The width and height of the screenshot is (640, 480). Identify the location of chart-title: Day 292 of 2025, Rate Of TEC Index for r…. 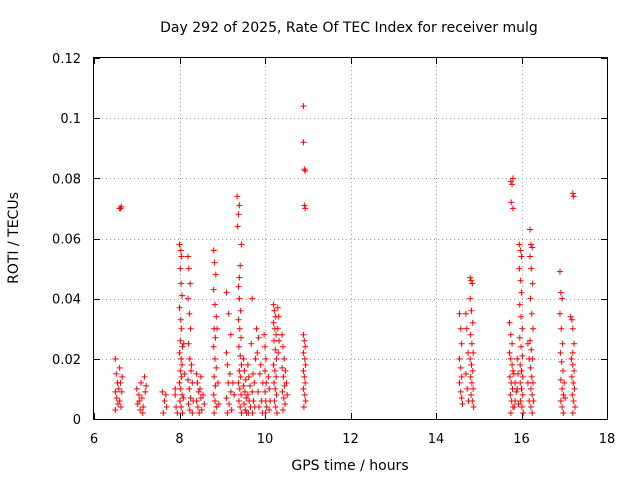
(349, 28).